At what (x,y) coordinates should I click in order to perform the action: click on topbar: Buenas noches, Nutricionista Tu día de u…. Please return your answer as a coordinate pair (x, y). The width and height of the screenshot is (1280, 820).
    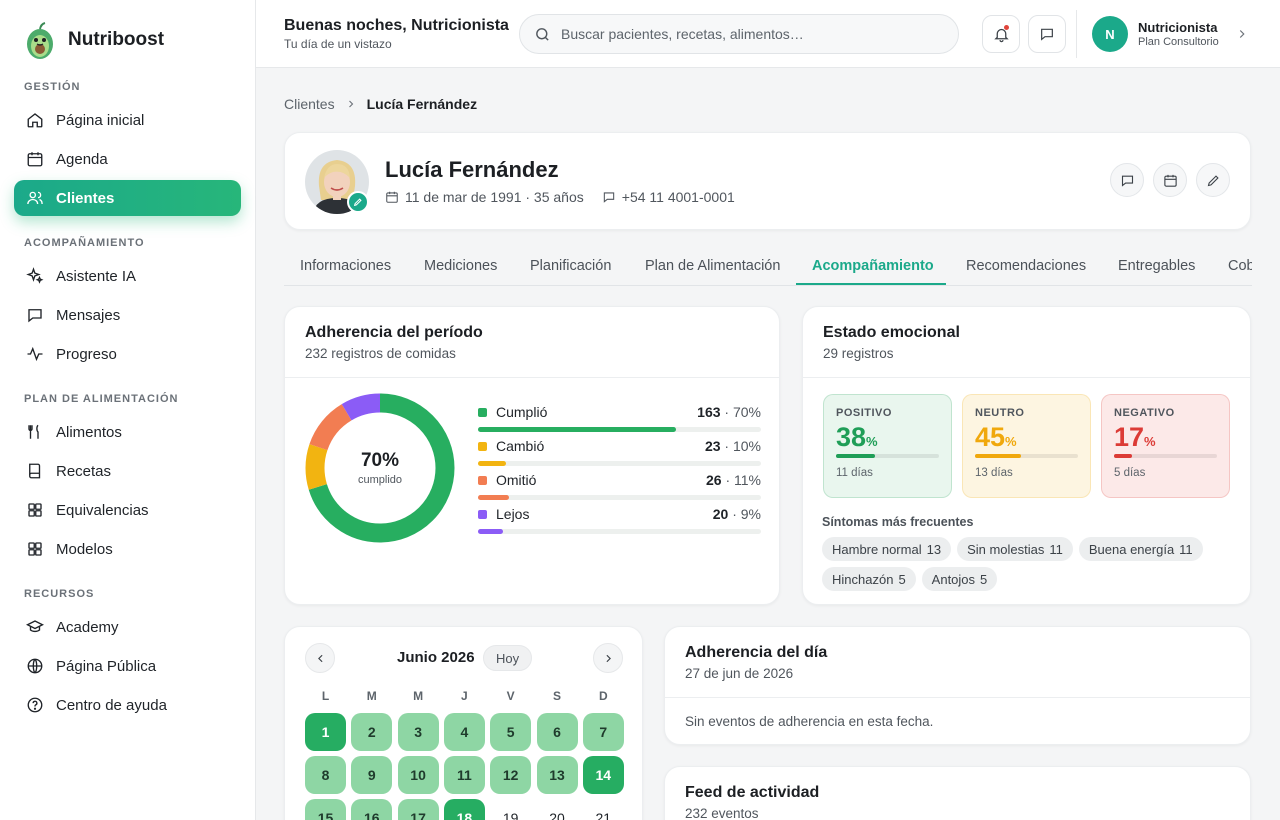
    Looking at the image, I should click on (768, 34).